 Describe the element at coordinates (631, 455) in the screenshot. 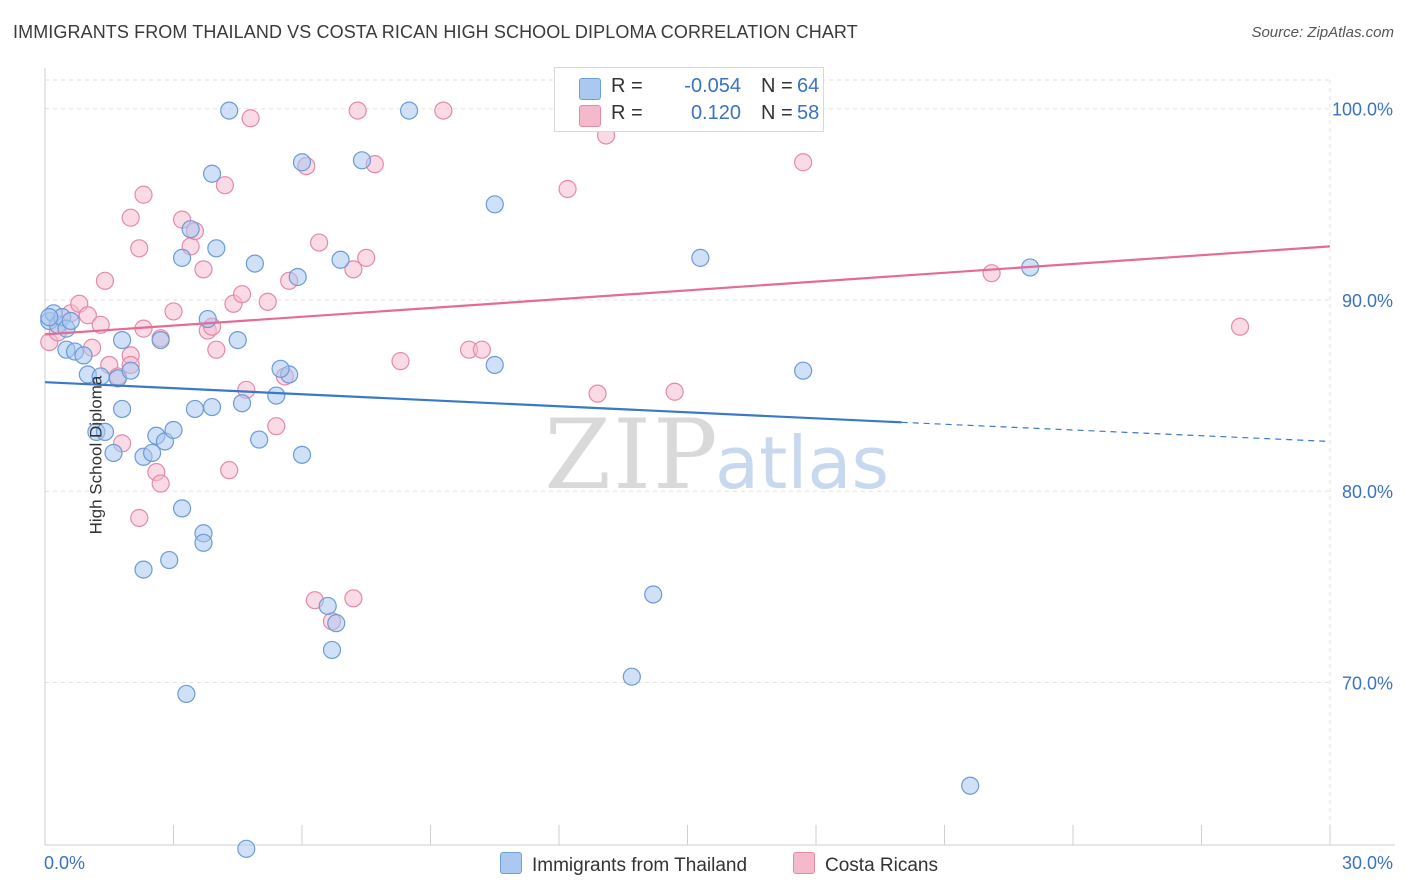

I see `watermark-zip: ZIP` at that location.